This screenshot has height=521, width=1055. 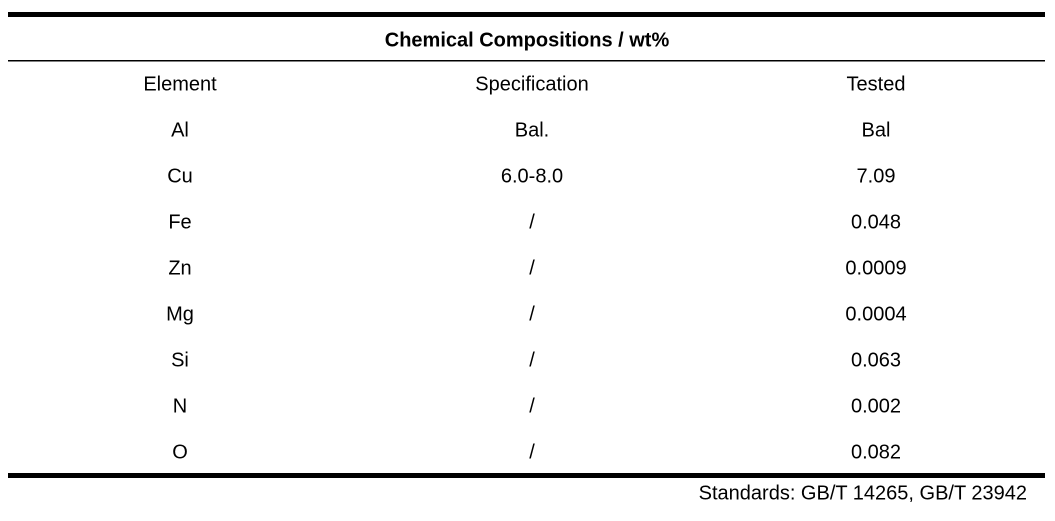 What do you see at coordinates (876, 84) in the screenshot?
I see `column-header: Tested` at bounding box center [876, 84].